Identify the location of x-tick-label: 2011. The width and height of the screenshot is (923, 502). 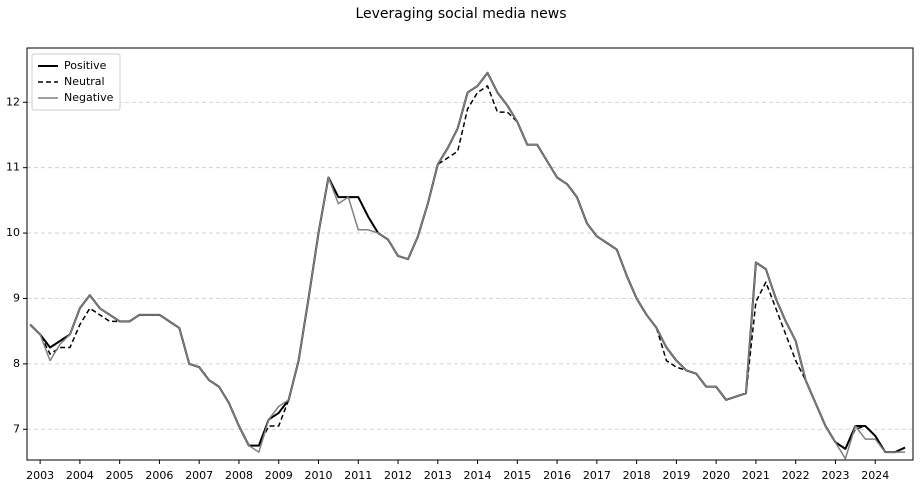
(358, 475).